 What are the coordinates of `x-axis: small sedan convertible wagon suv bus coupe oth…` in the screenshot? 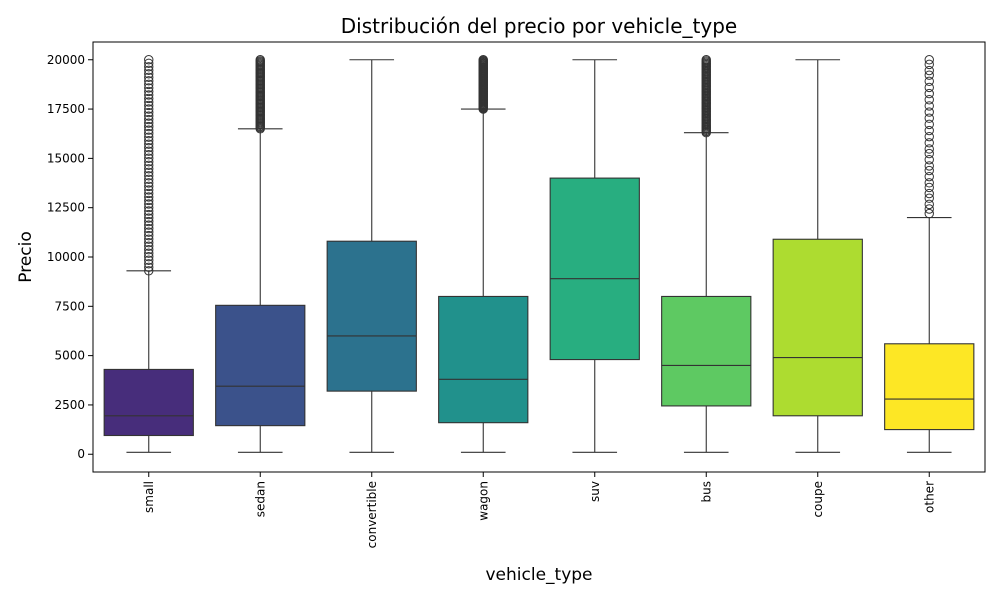 It's located at (539, 510).